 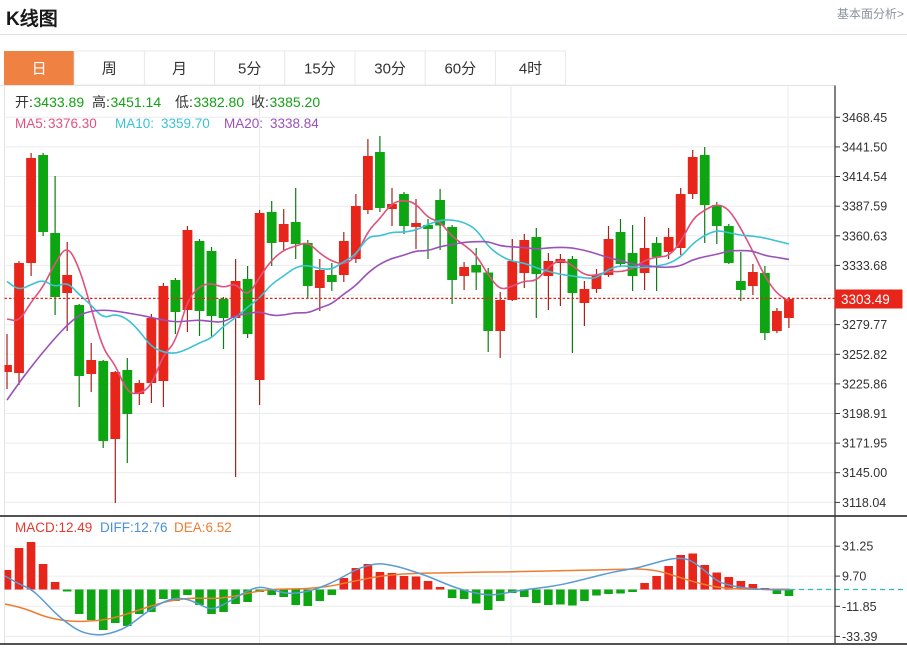 I want to click on svg-text: 3360.63, so click(x=864, y=236).